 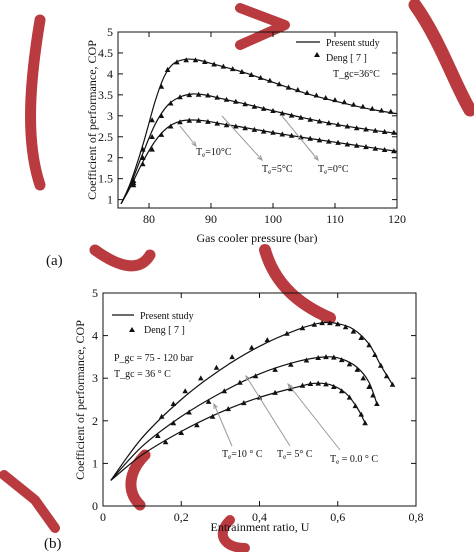 I want to click on y-tick-label: 3, so click(x=110, y=116).